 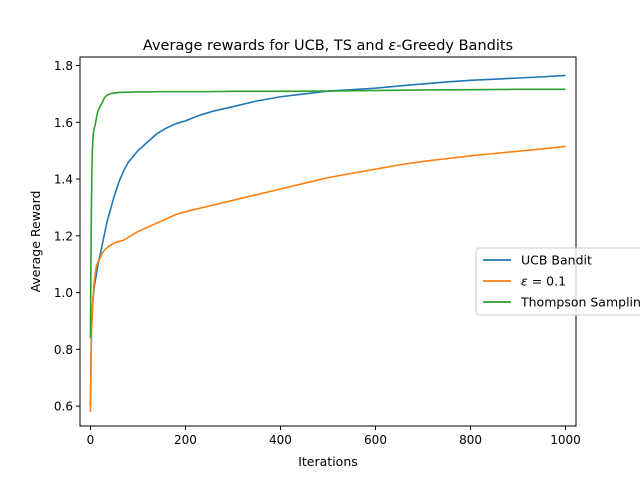 I want to click on x-axis-label: Iterations, so click(x=328, y=461).